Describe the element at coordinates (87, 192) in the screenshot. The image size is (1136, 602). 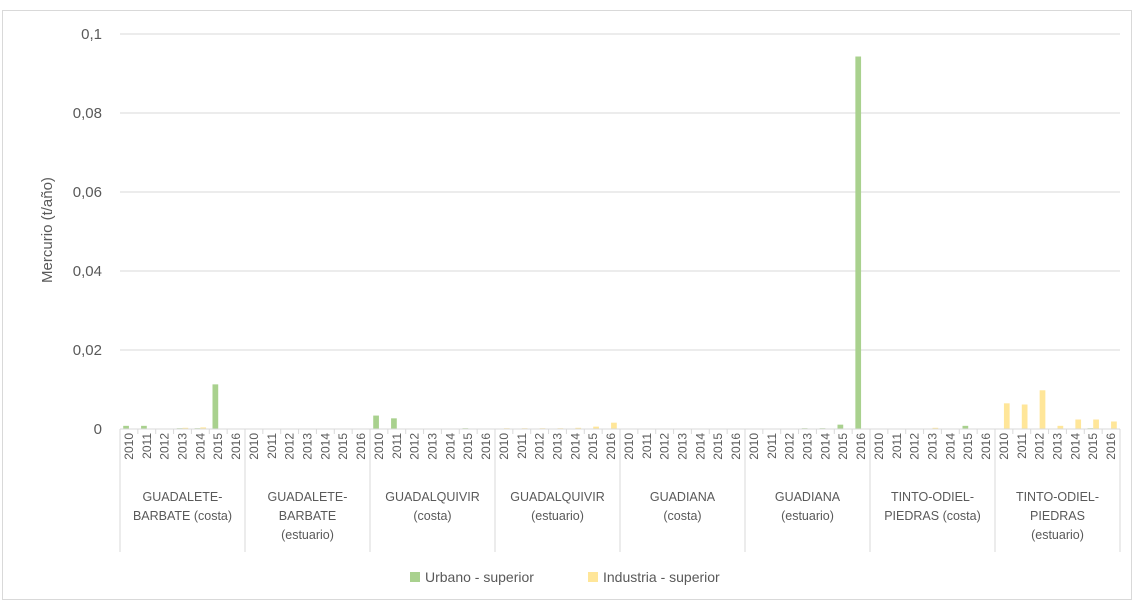
I see `y-tick-label: 0,06` at that location.